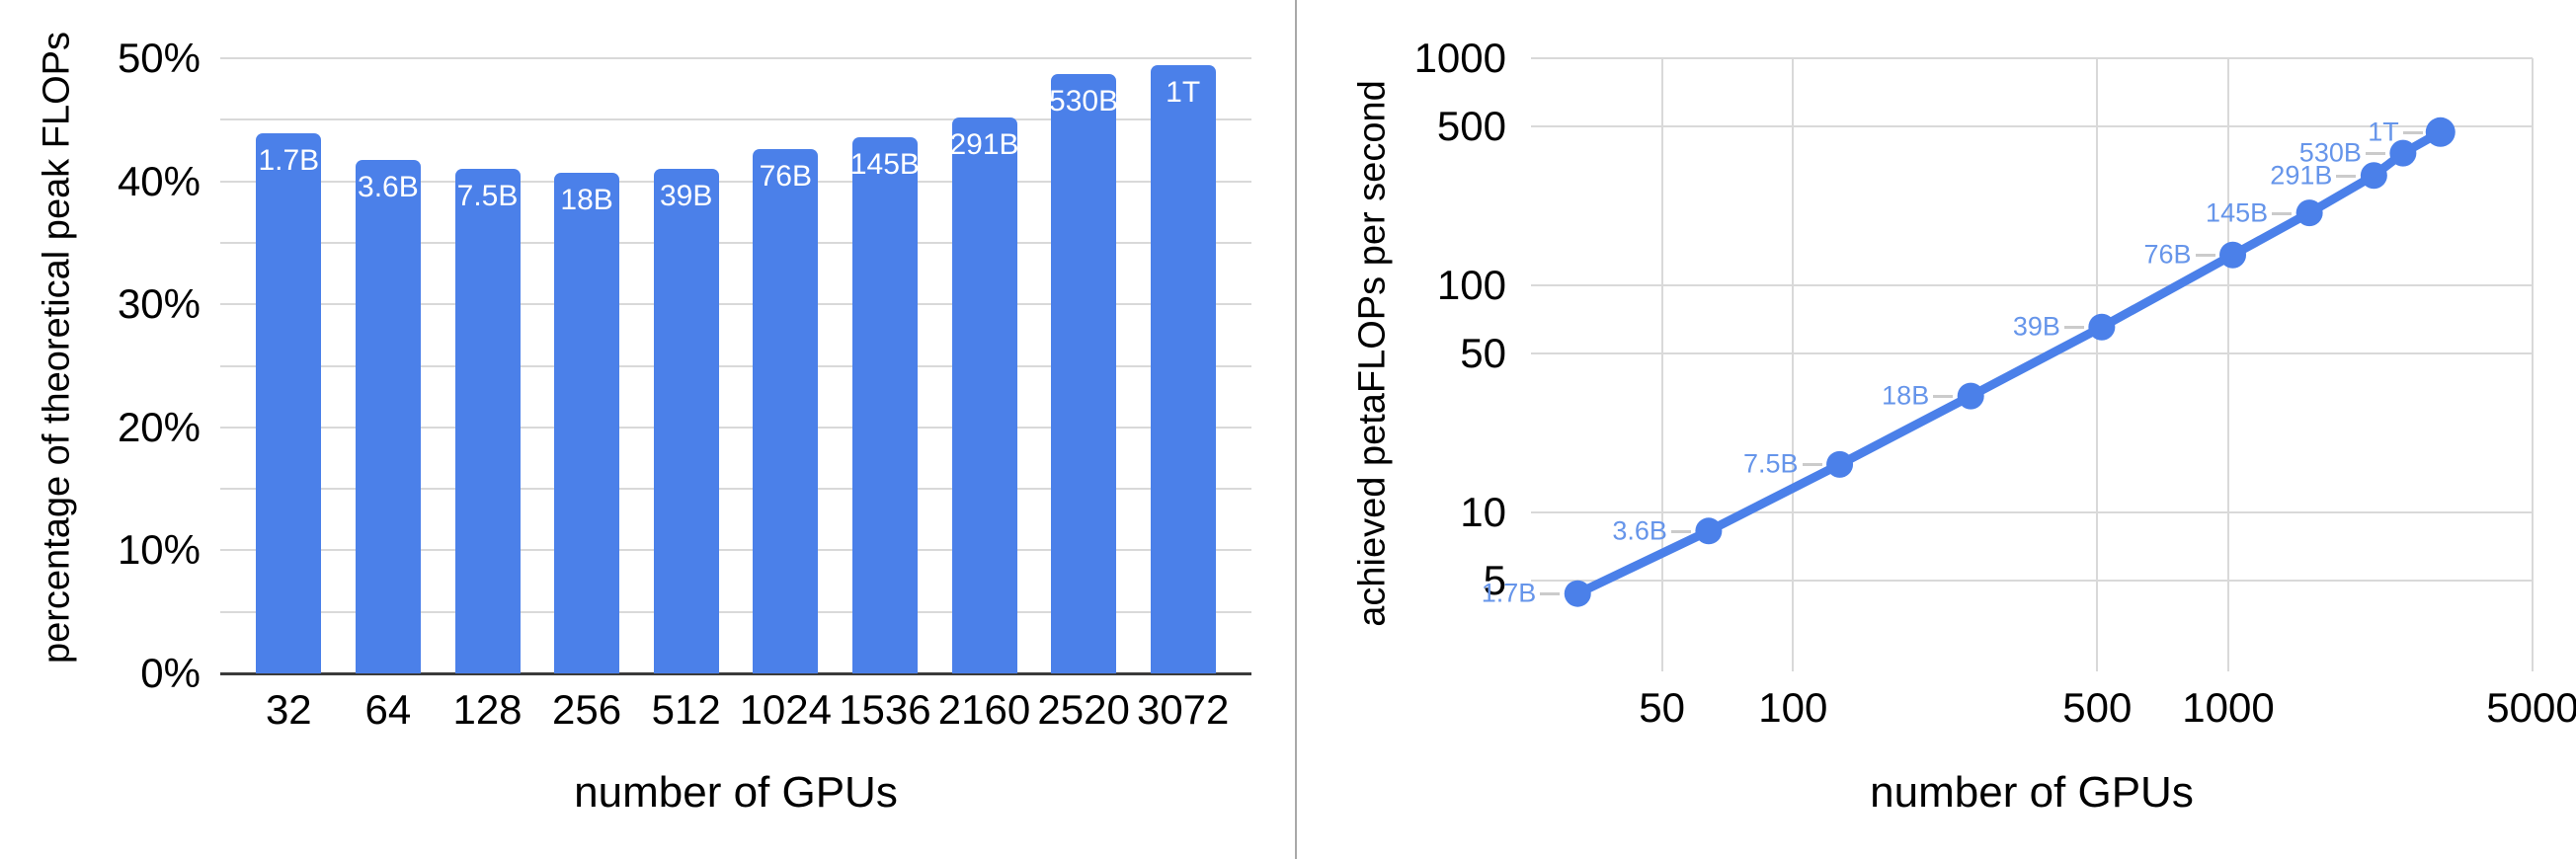 The height and width of the screenshot is (859, 2576). I want to click on point-label: 291B, so click(2301, 176).